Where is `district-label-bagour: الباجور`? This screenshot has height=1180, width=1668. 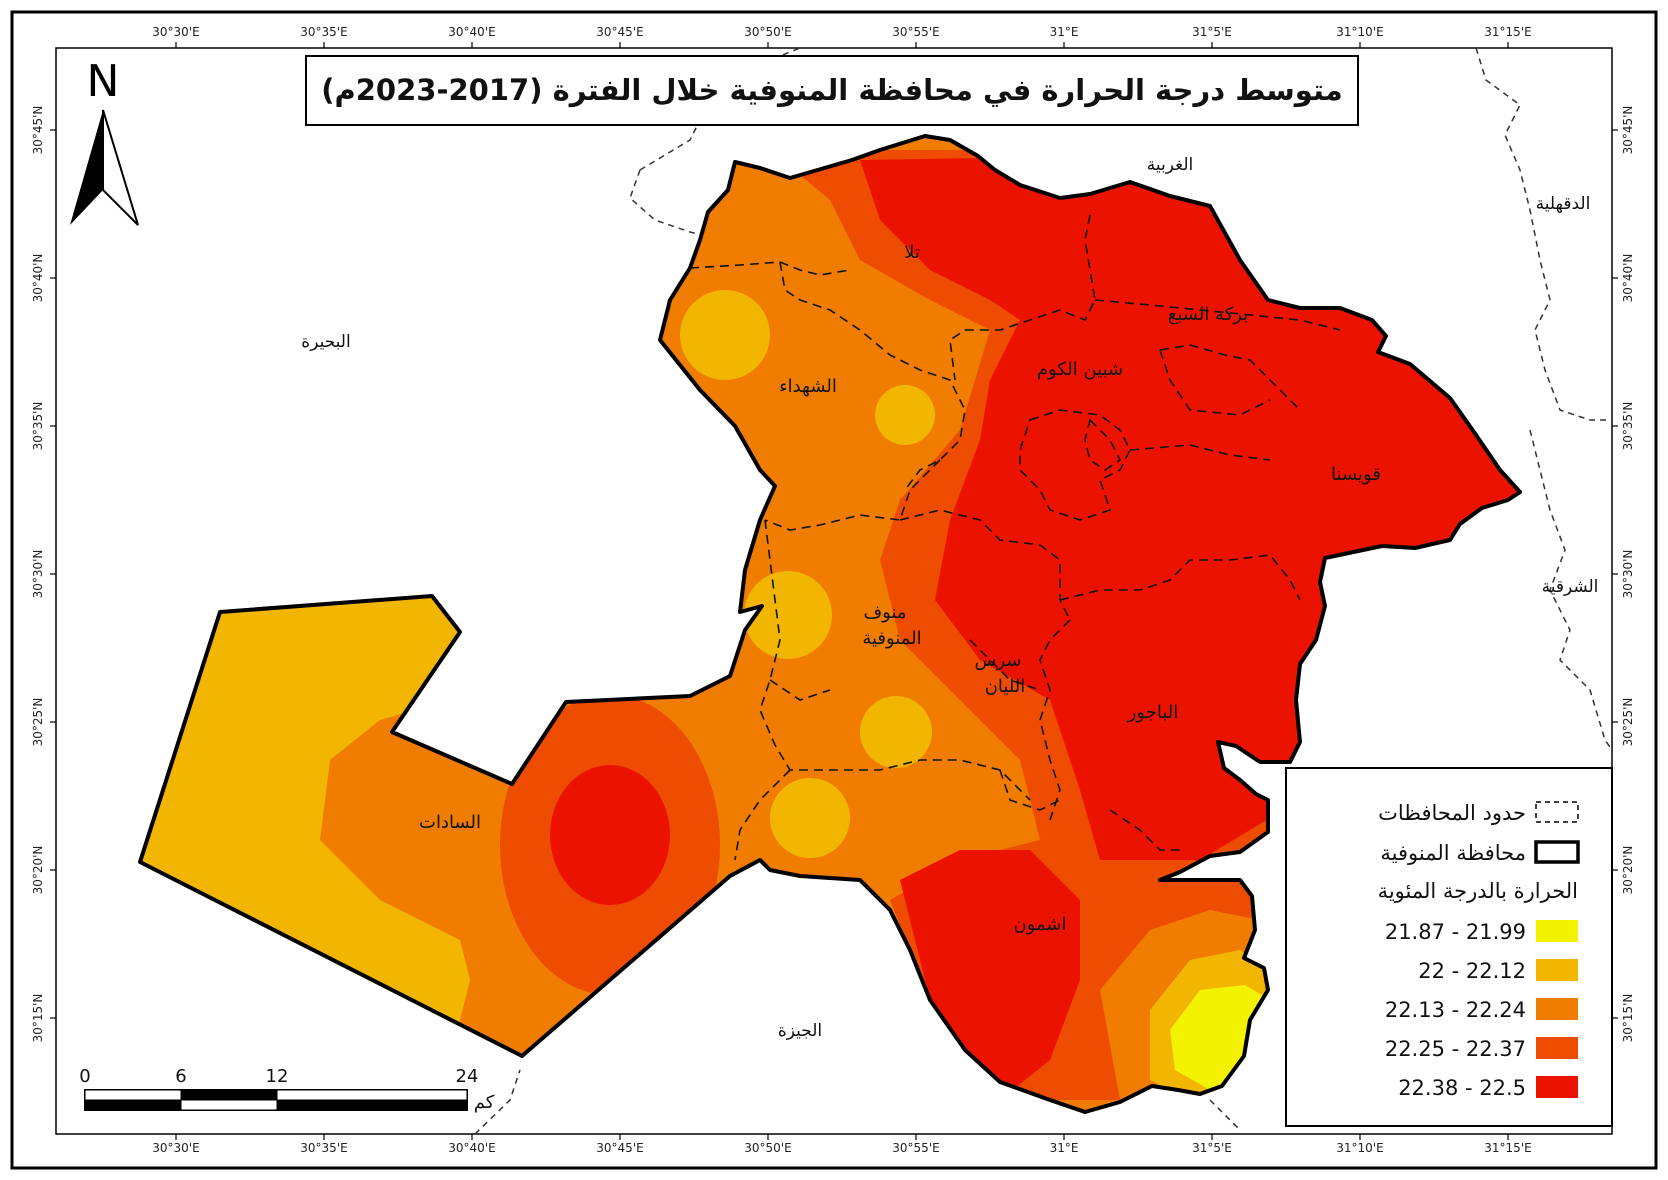
district-label-bagour: الباجور is located at coordinates (1153, 712).